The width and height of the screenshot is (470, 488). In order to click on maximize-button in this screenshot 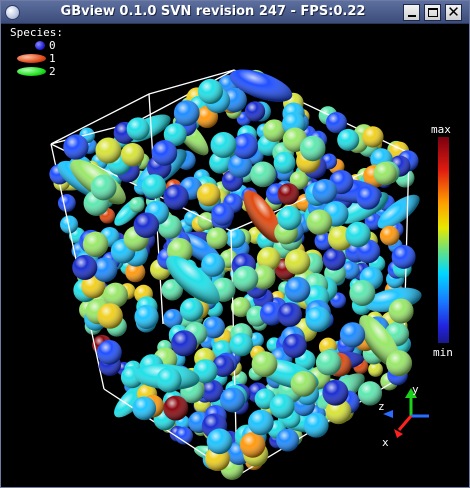, I will do `click(432, 12)`.